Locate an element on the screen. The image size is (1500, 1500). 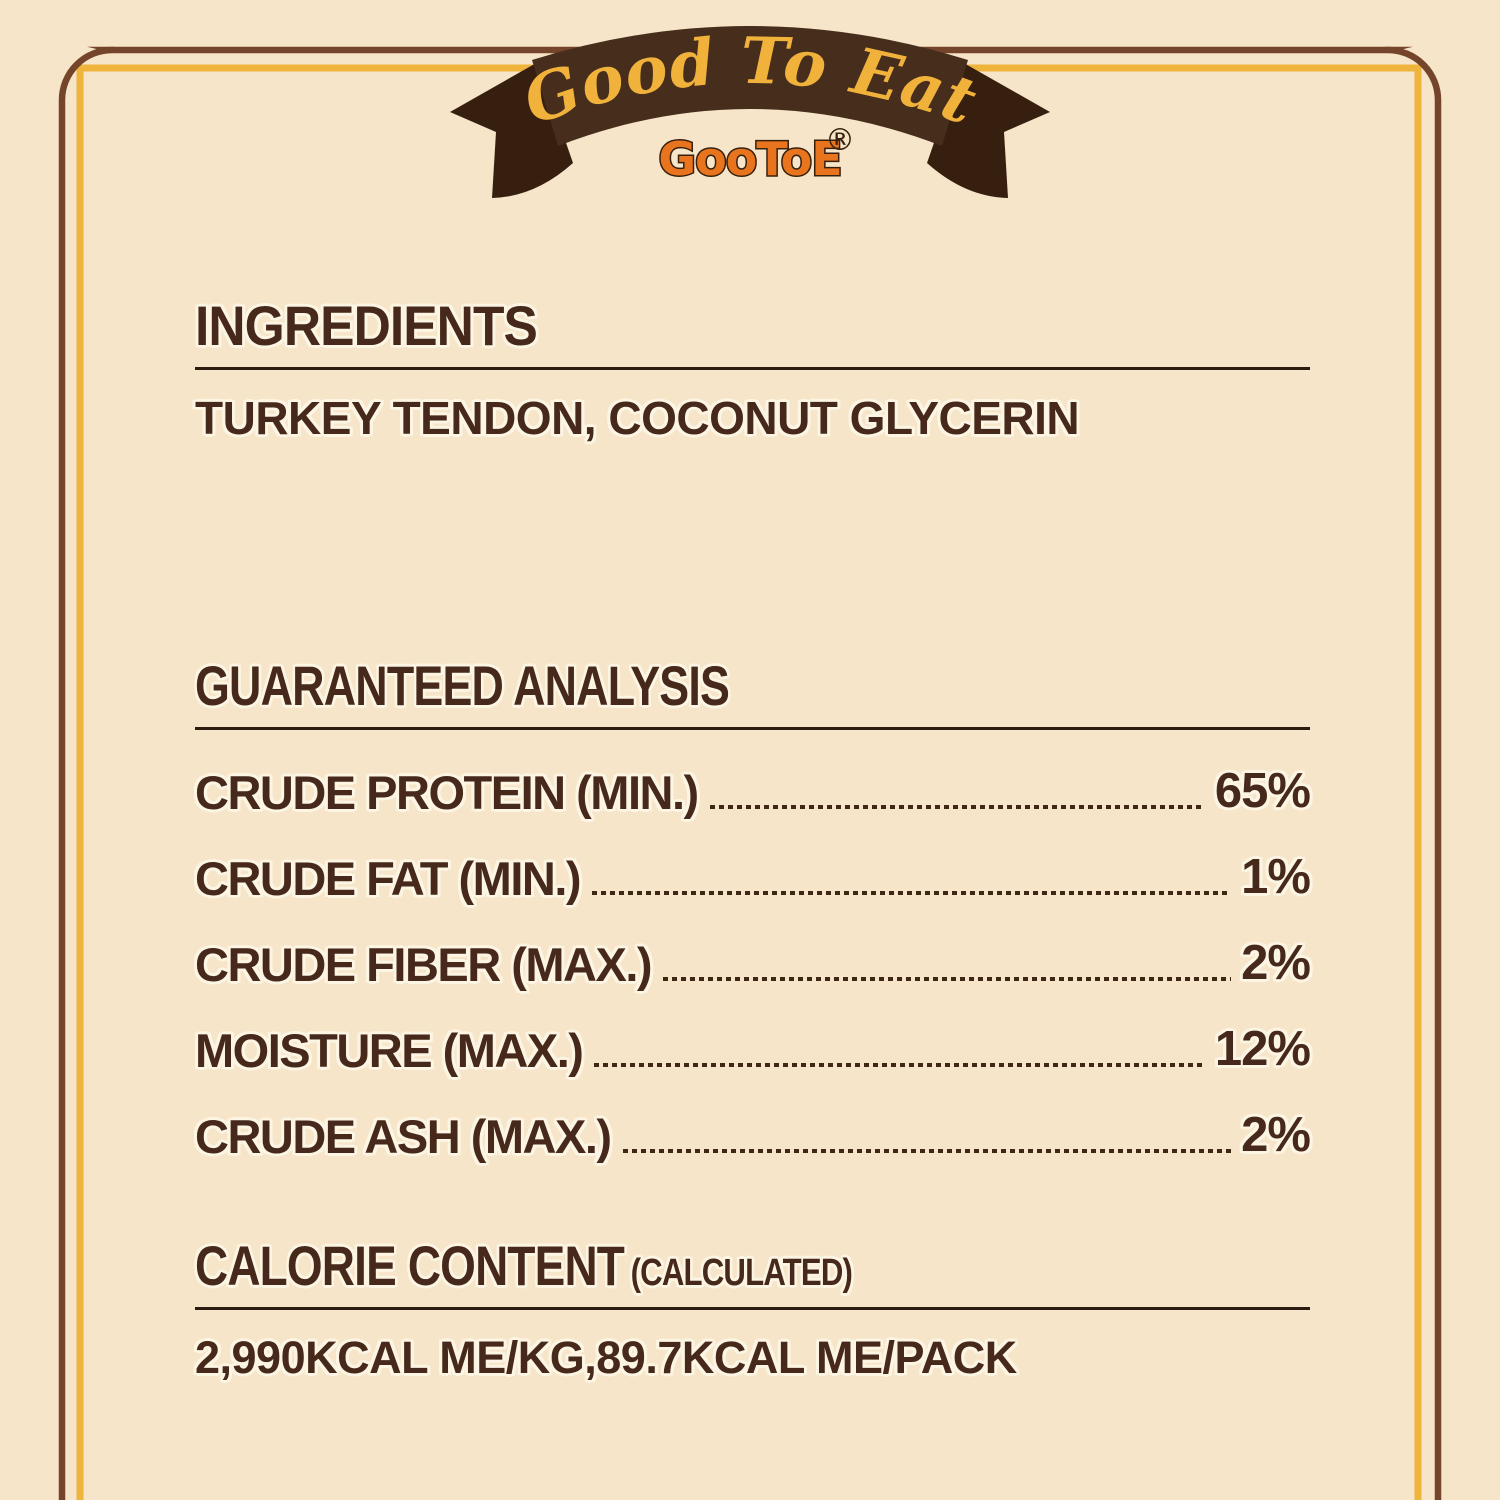
section-rule: CALORIE CONTENT (CALCULATED) is located at coordinates (752, 1274).